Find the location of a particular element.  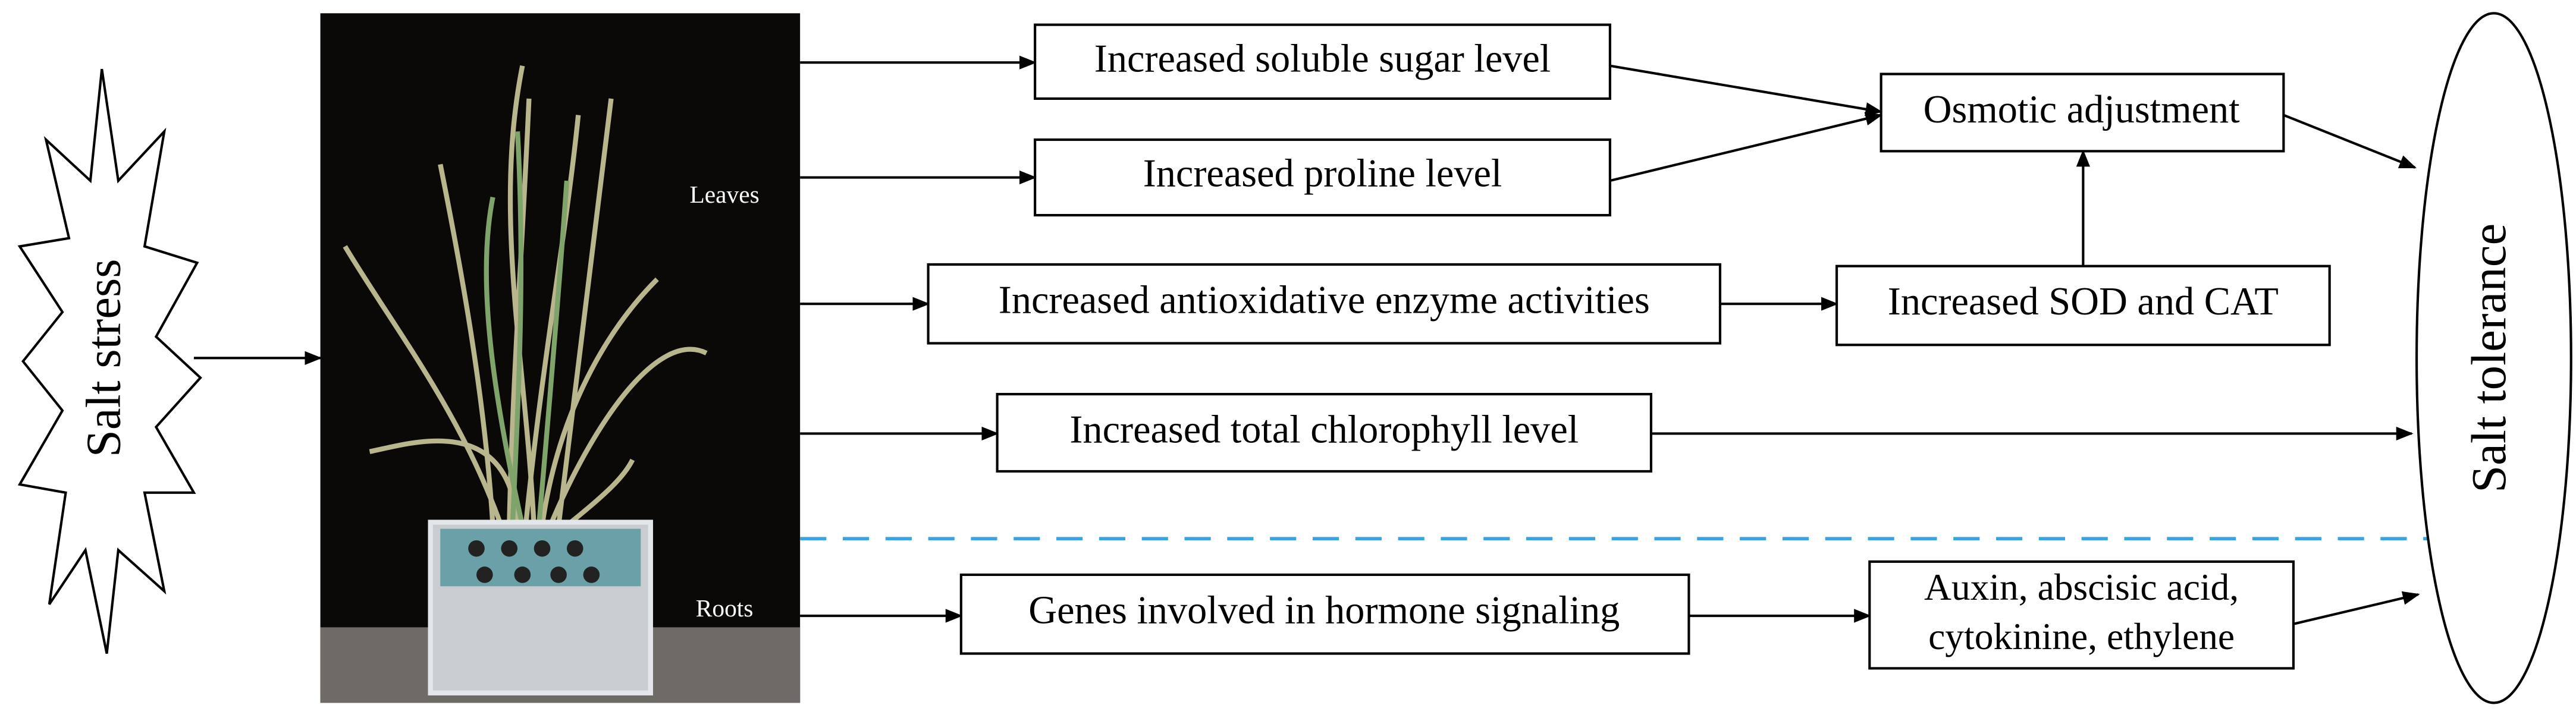

node: Increased SOD and CAT is located at coordinates (2083, 306).